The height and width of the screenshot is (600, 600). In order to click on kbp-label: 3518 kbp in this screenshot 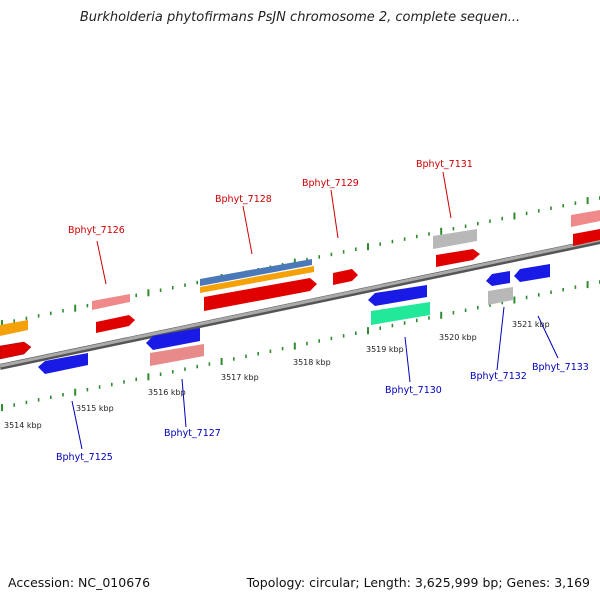, I will do `click(312, 362)`.